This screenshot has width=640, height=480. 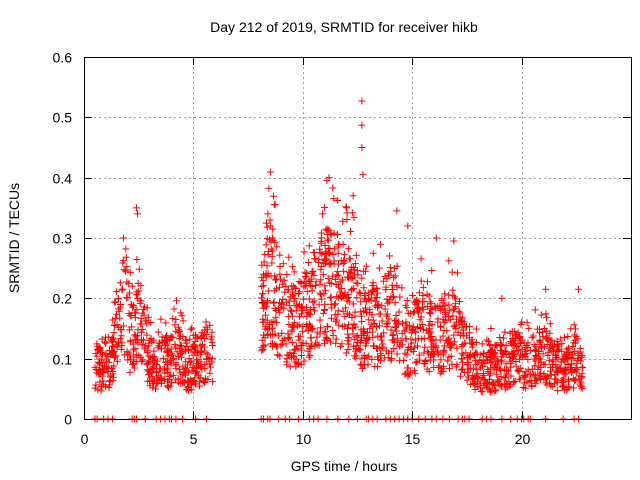 I want to click on y-axis-label: SRMTID / TECUs, so click(x=14, y=238).